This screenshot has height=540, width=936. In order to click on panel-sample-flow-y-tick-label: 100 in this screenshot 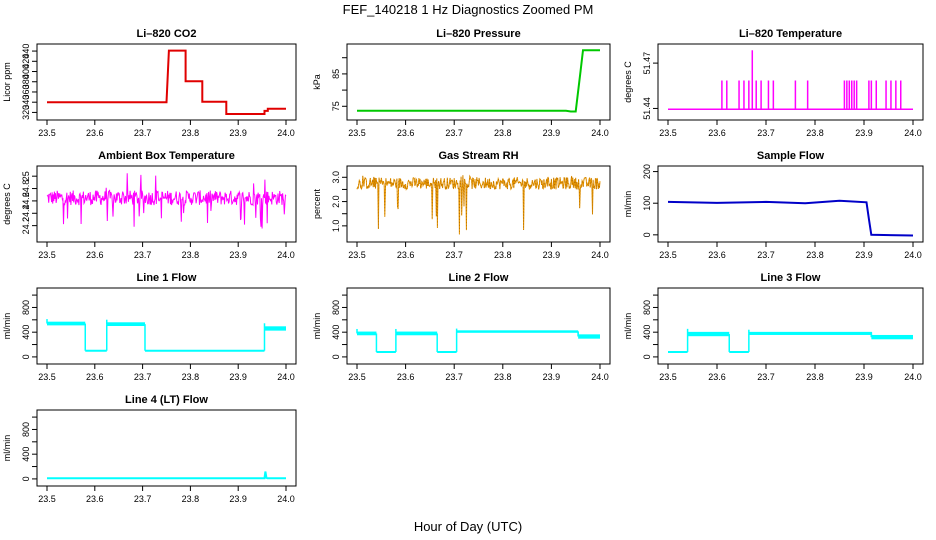, I will do `click(647, 203)`.